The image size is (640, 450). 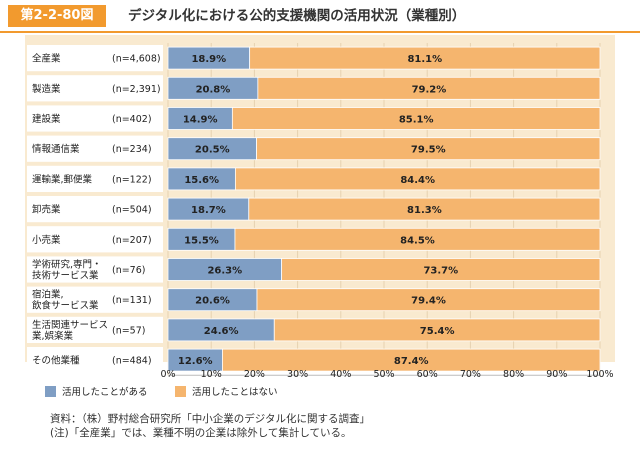 What do you see at coordinates (46, 59) in the screenshot?
I see `category-label: 全産業` at bounding box center [46, 59].